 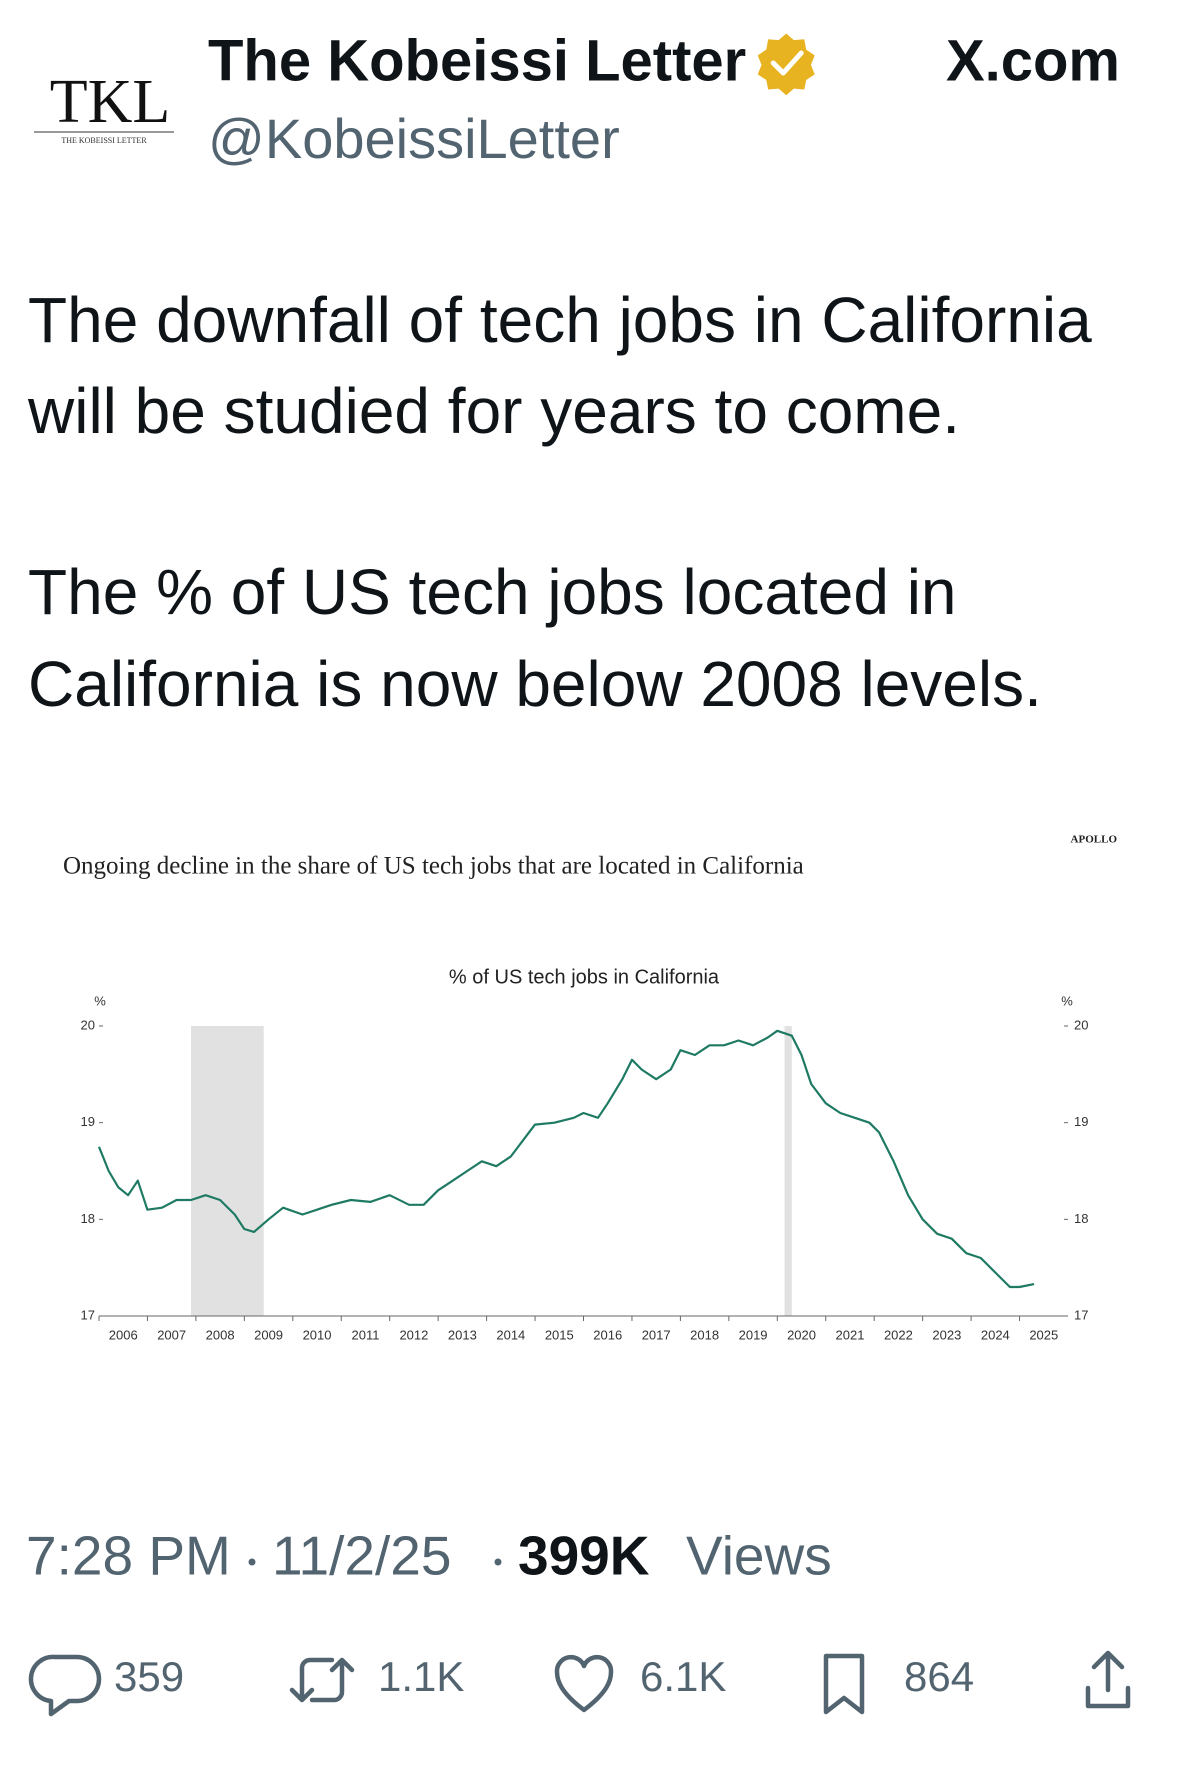 I want to click on y-tick-label: 19, so click(x=88, y=1121).